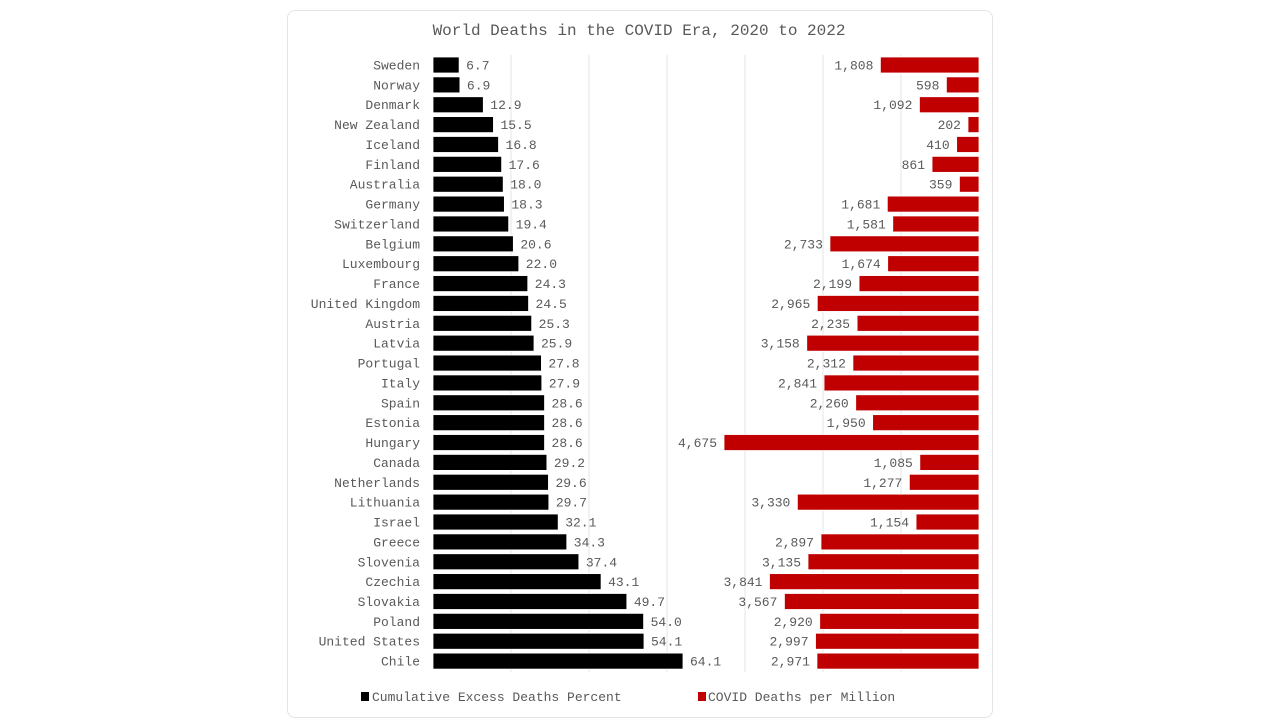  I want to click on covid-value-label: 2,312, so click(826, 364).